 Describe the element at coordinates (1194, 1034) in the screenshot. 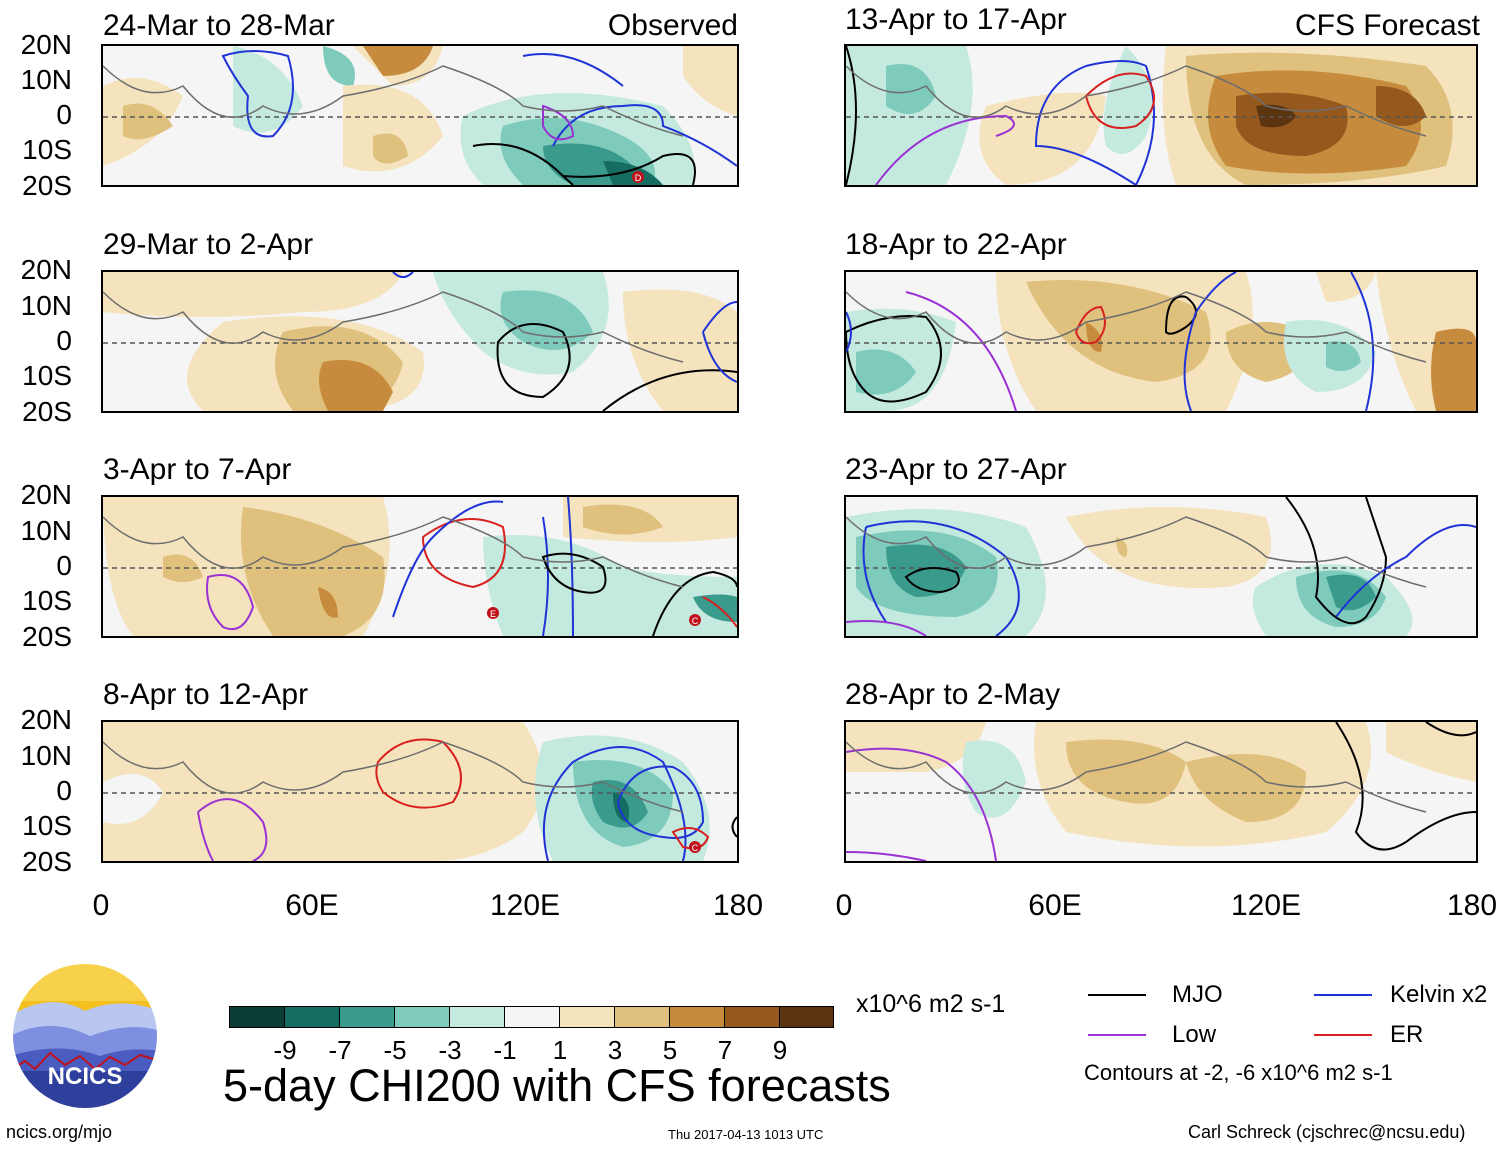

I see `legend-label-low: Low` at that location.